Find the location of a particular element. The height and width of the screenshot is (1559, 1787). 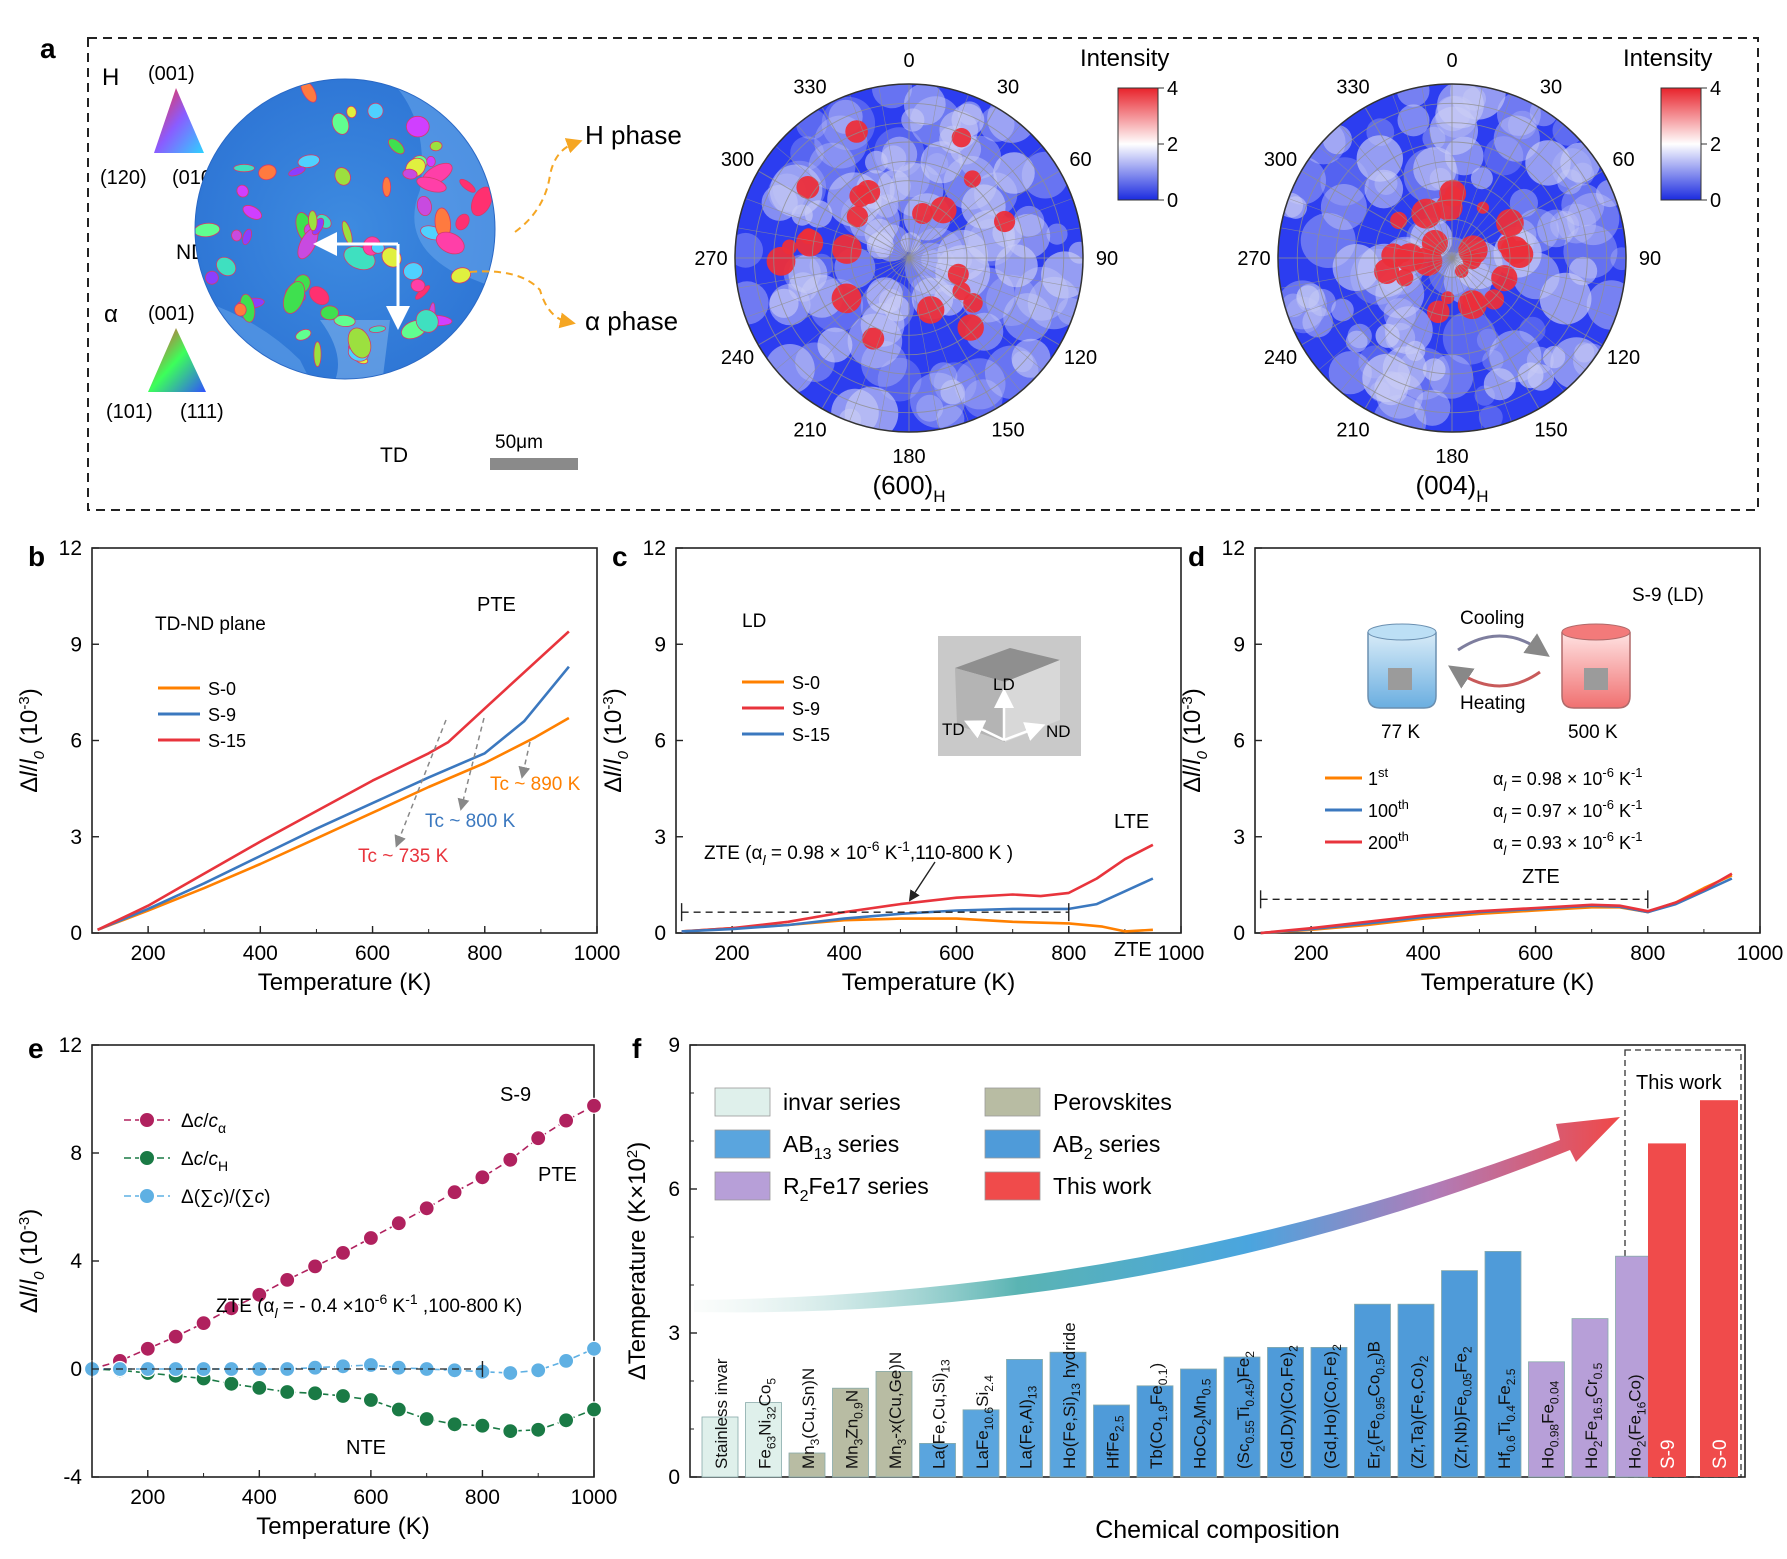

h-symbol: H is located at coordinates (110, 77).